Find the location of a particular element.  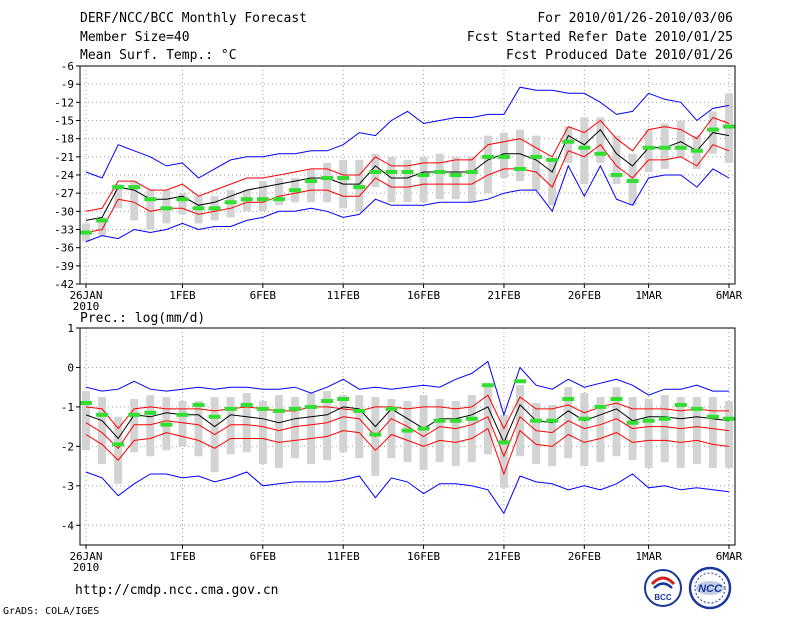

grads-credit: GrADS: COLA/IGES is located at coordinates (51, 611).